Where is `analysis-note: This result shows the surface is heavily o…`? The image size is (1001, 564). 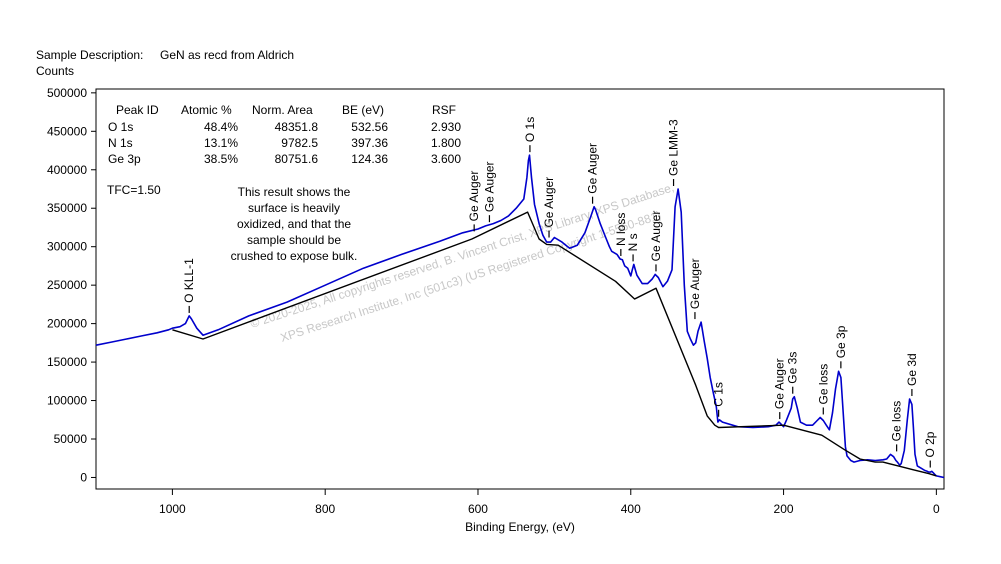 analysis-note: This result shows the surface is heavily o… is located at coordinates (294, 224).